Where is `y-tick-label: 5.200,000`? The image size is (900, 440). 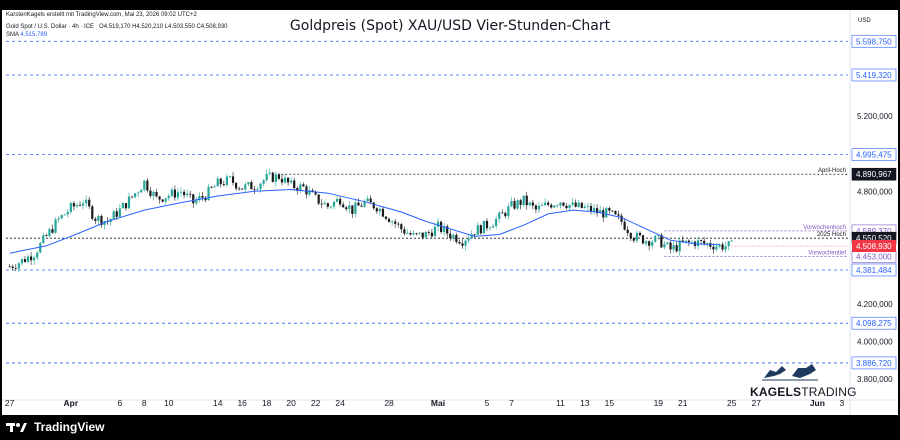 y-tick-label: 5.200,000 is located at coordinates (875, 116).